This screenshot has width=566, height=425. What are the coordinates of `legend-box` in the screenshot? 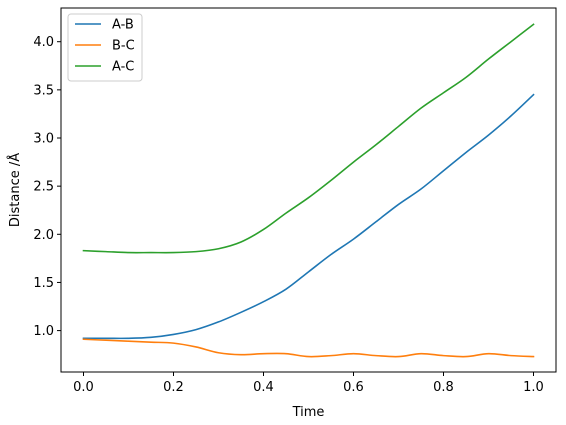 It's located at (105, 47).